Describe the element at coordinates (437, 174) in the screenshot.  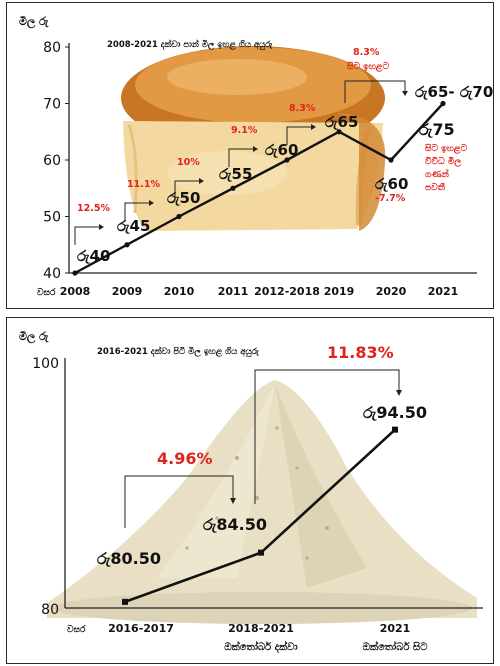
I see `annotation-extra-note: ගණන්` at that location.